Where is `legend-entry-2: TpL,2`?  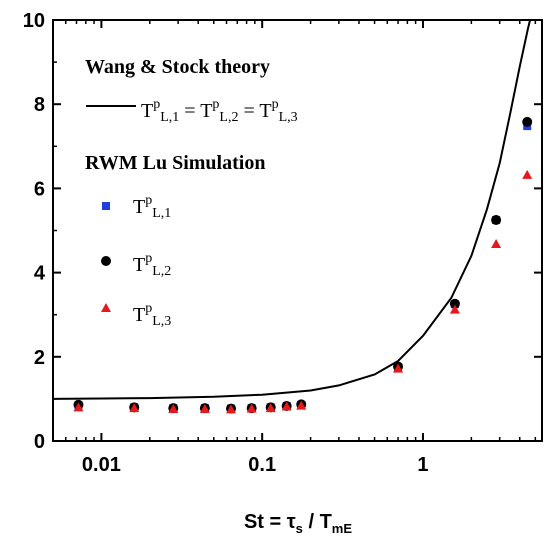 legend-entry-2: TpL,2 is located at coordinates (152, 265).